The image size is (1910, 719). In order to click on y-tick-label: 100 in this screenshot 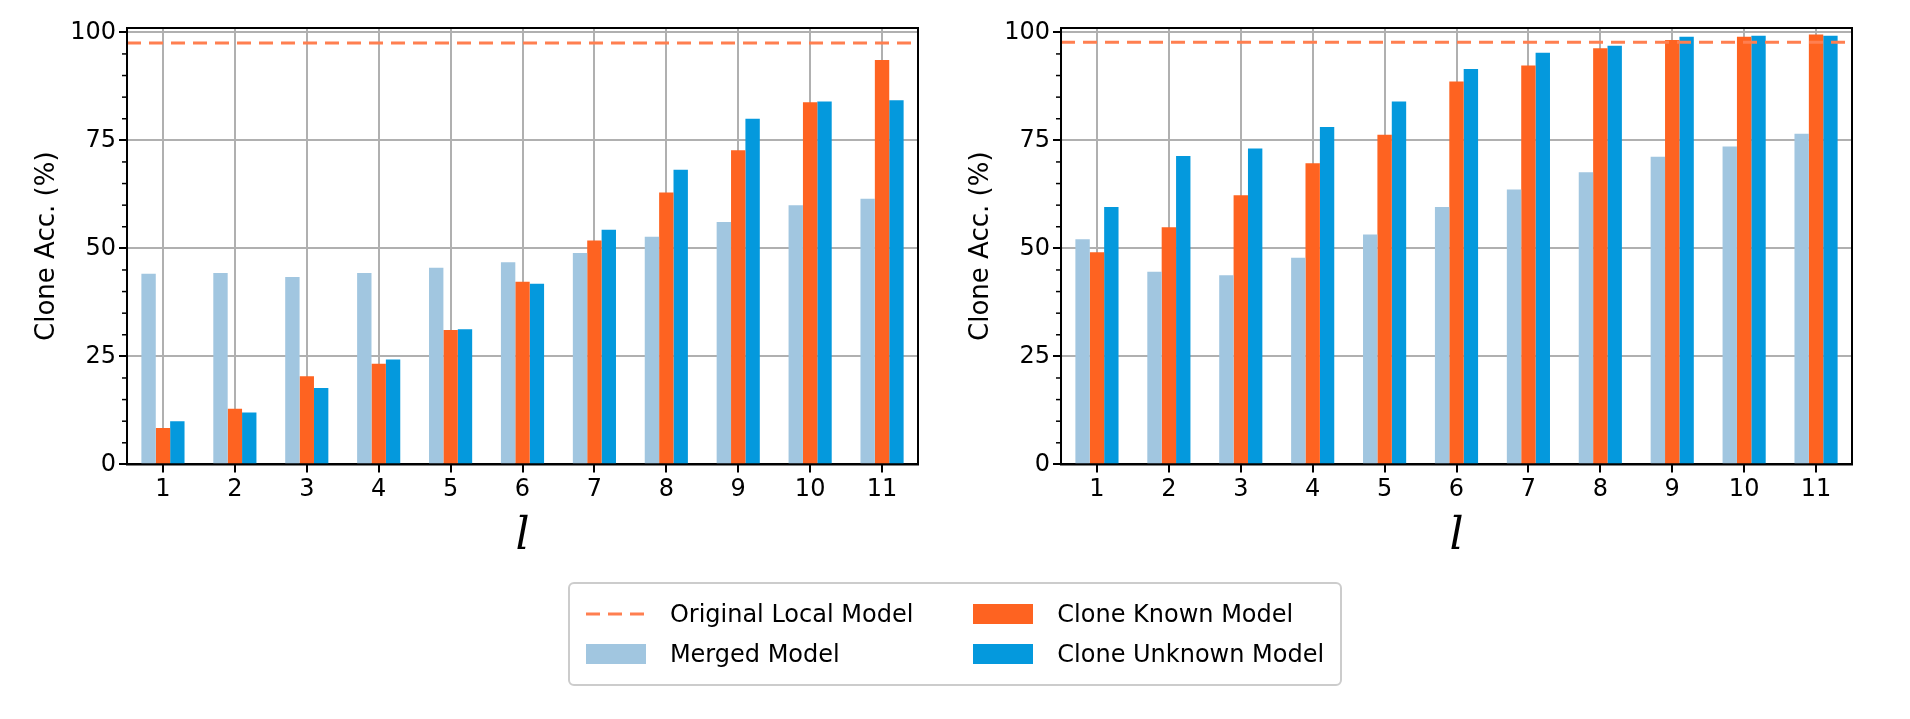, I will do `click(93, 30)`.